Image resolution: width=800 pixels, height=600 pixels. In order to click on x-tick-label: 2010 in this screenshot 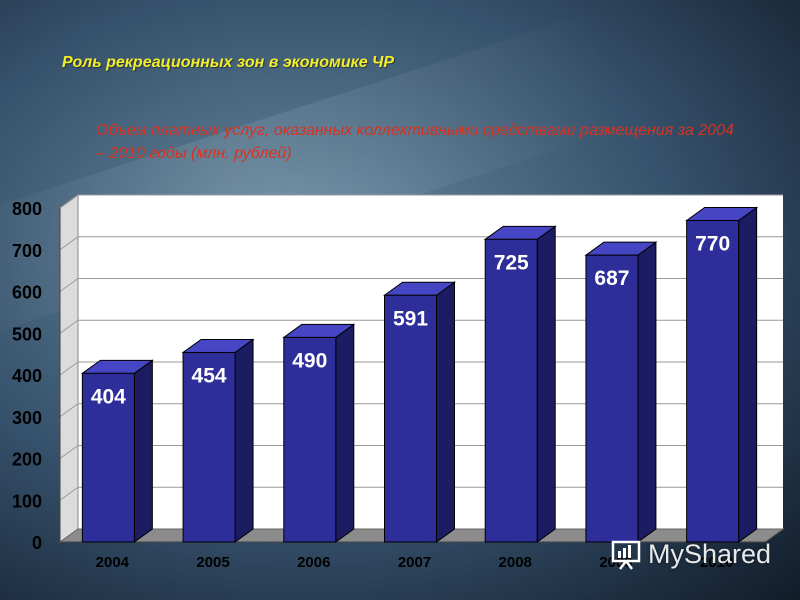, I will do `click(716, 562)`.